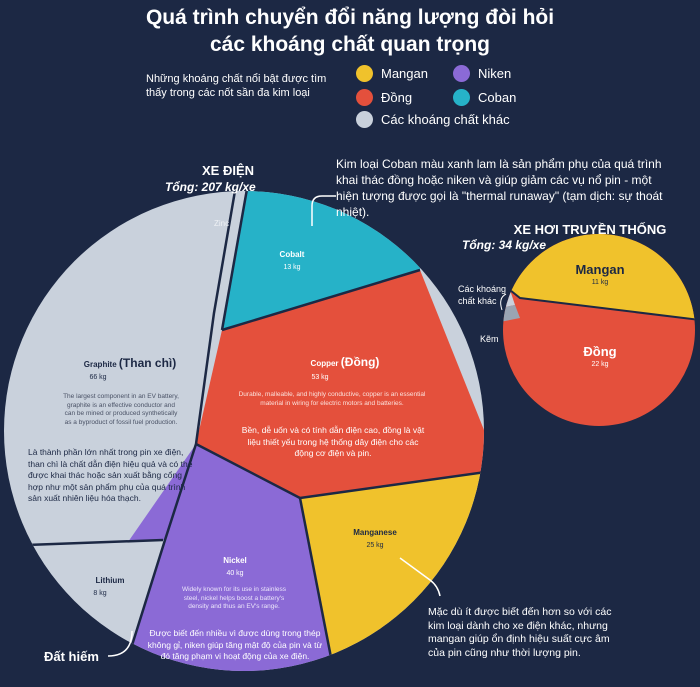 The width and height of the screenshot is (700, 687). What do you see at coordinates (599, 330) in the screenshot?
I see `ice-pie` at bounding box center [599, 330].